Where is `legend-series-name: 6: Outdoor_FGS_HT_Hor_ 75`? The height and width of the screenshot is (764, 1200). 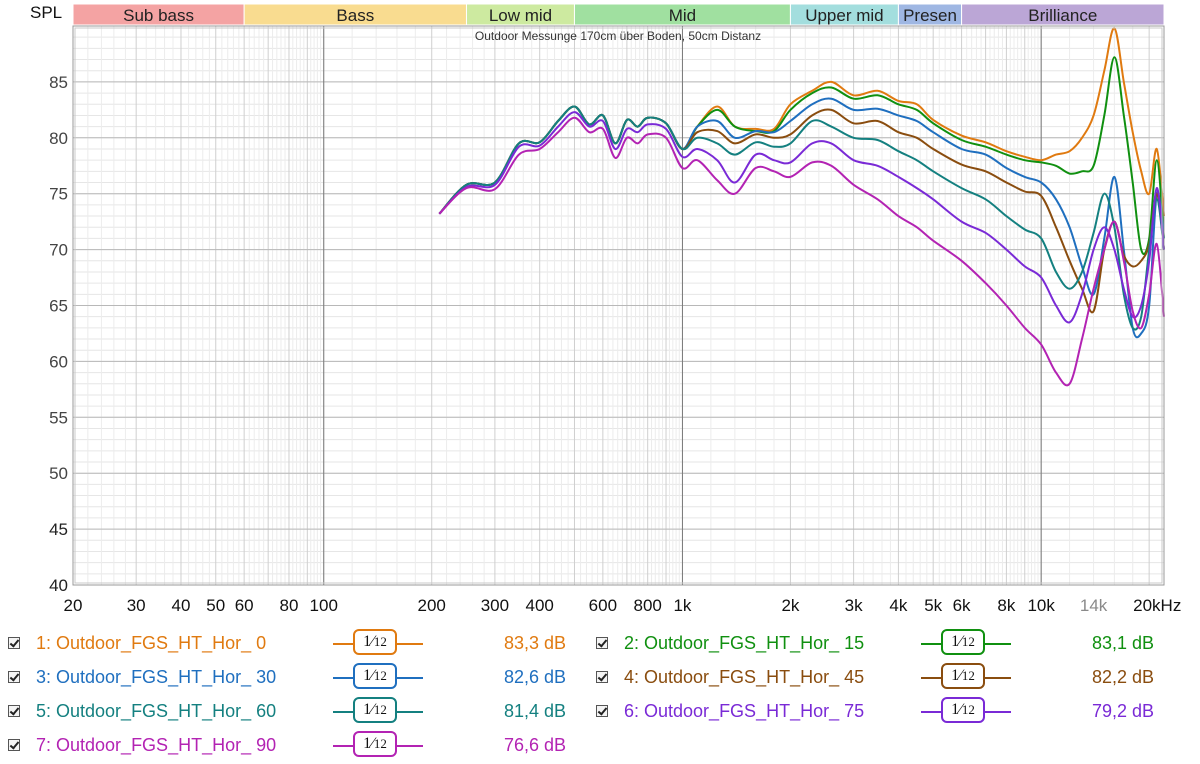 legend-series-name: 6: Outdoor_FGS_HT_Hor_ 75 is located at coordinates (744, 710).